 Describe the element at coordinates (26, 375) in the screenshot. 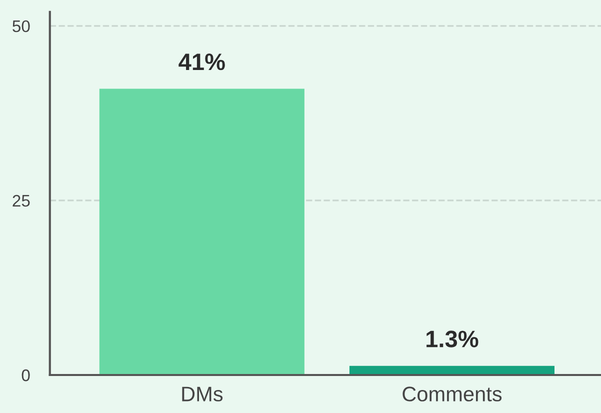

I see `y-tick-label: 0` at that location.